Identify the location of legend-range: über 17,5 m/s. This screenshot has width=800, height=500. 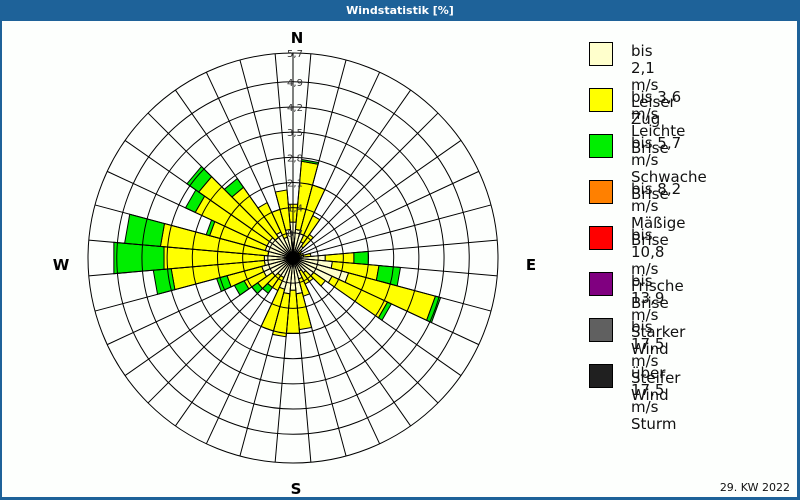
(648, 390).